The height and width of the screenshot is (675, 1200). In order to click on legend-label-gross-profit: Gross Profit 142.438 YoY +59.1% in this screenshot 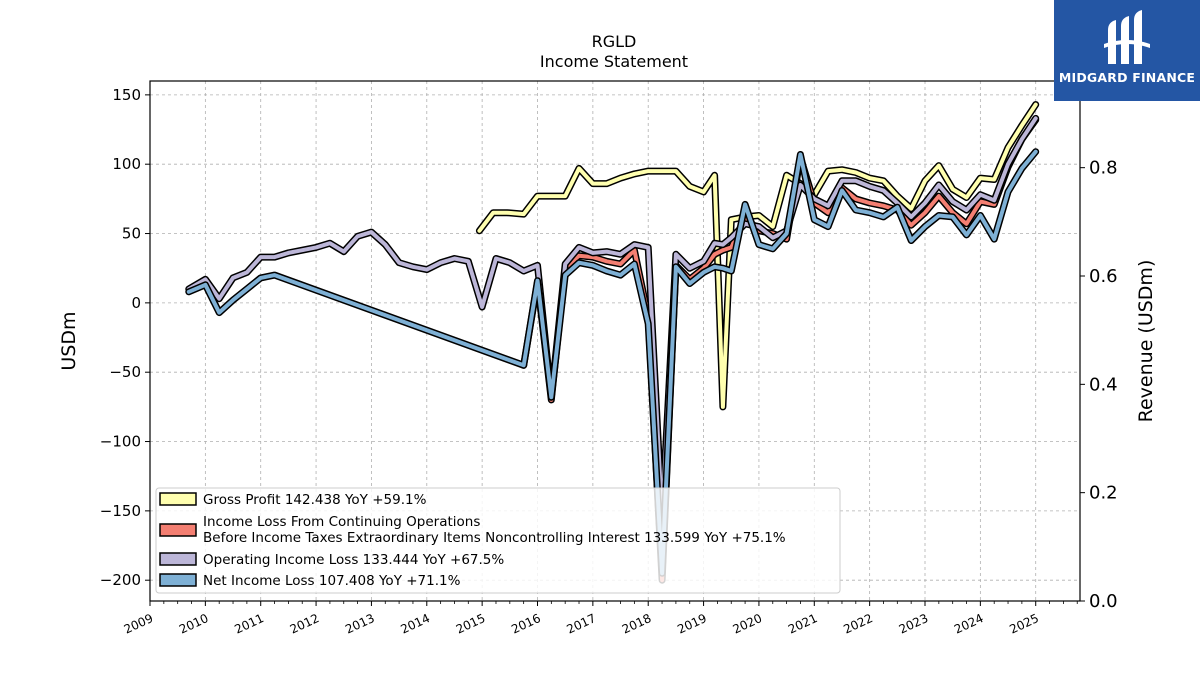, I will do `click(315, 500)`.